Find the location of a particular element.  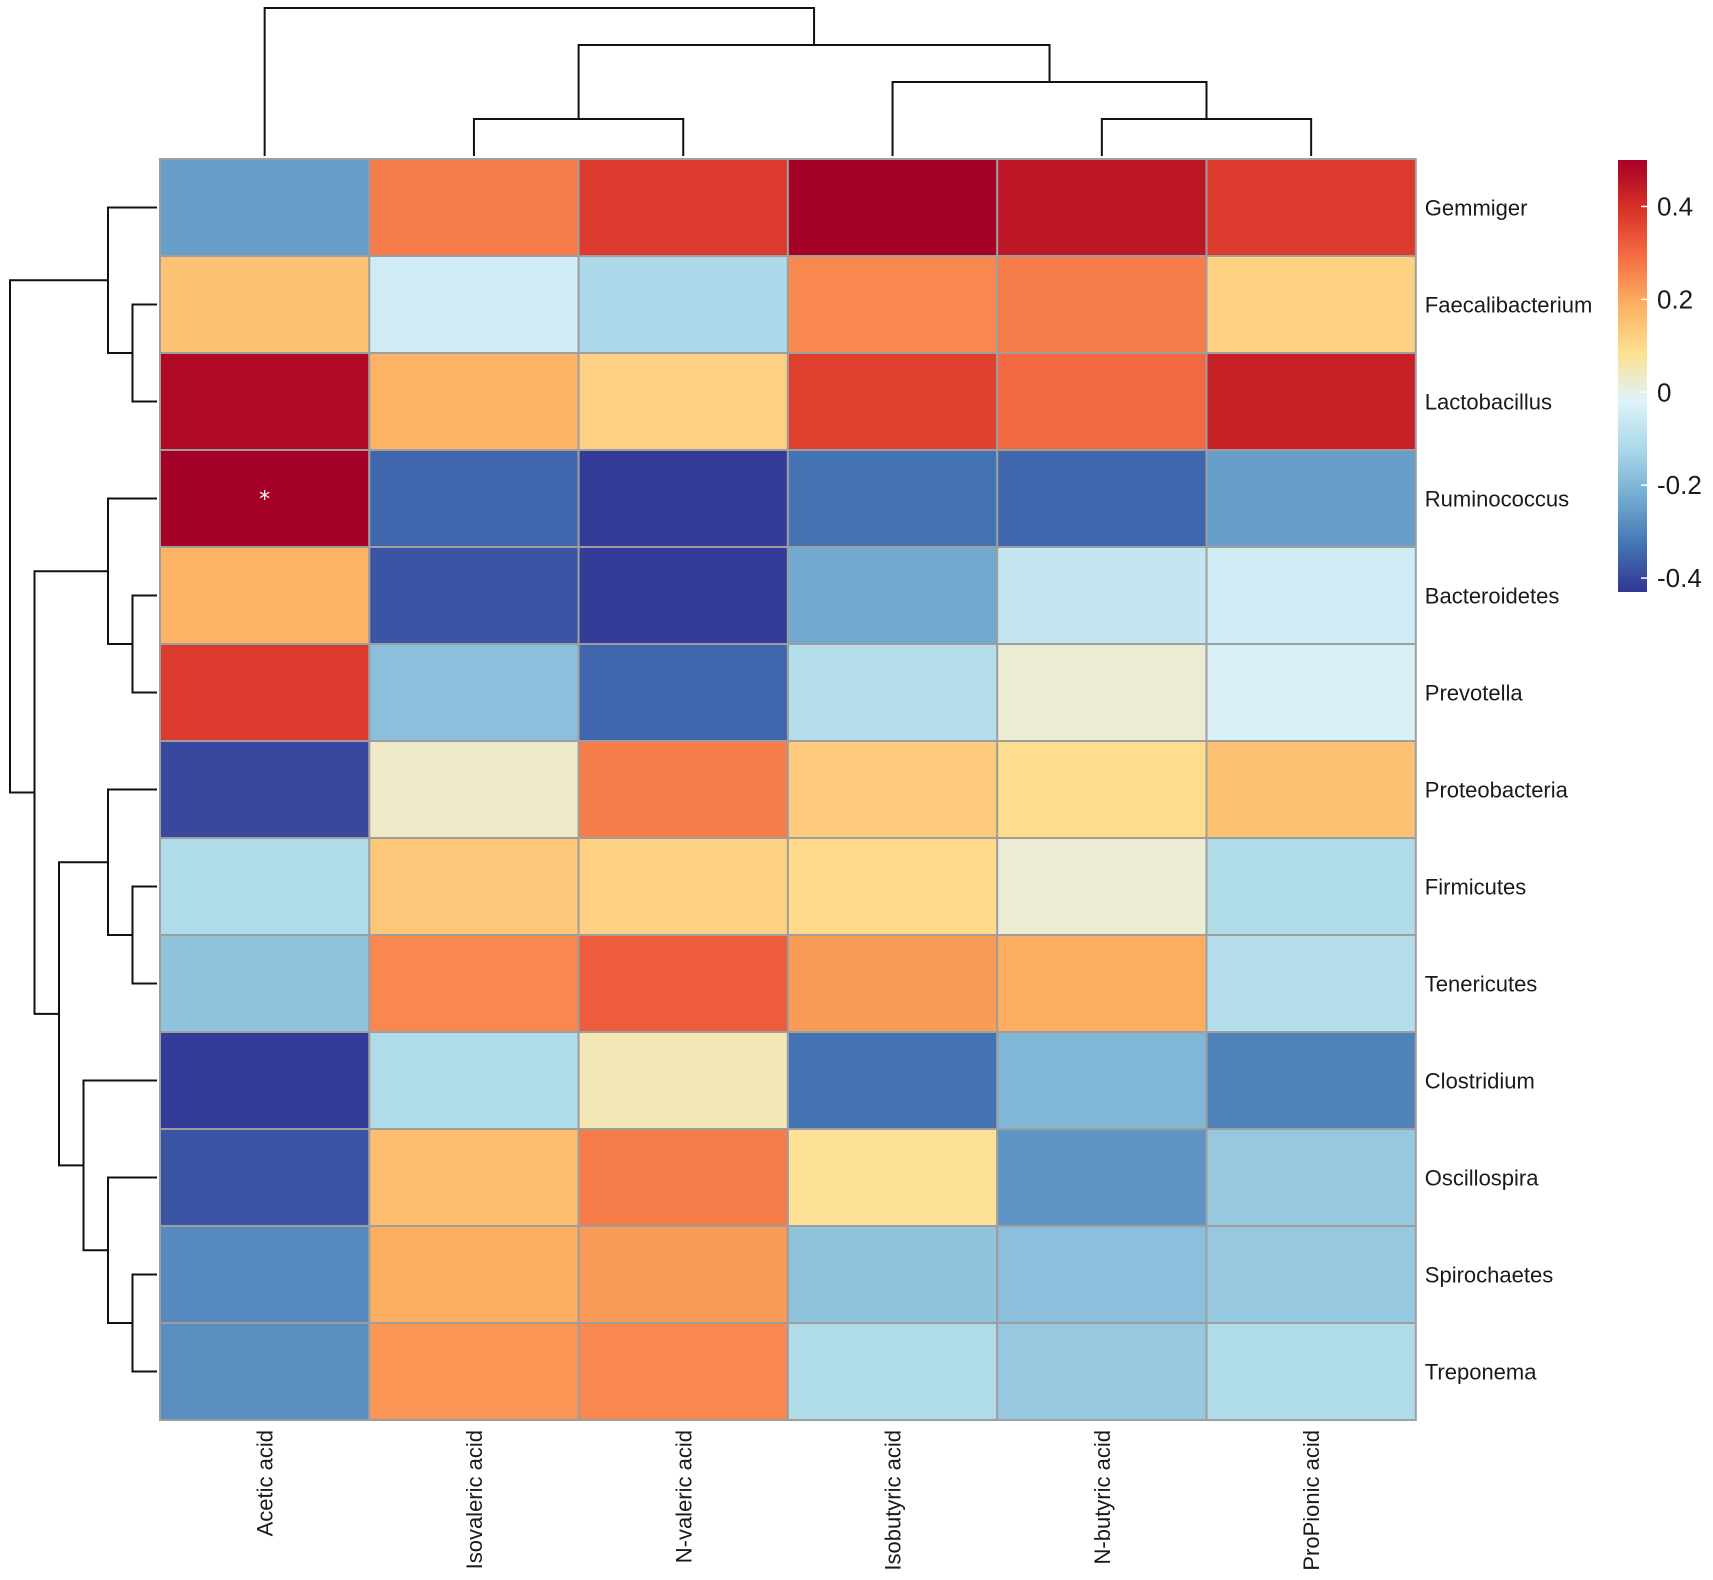

row-dendrogram is located at coordinates (83, 789).